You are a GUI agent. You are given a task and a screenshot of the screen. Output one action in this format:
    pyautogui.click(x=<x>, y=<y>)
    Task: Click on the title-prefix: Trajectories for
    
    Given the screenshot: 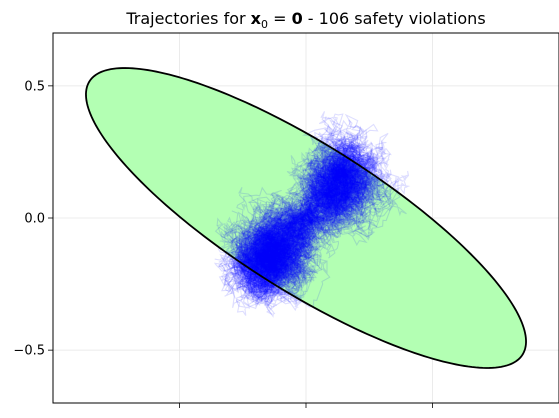 What is the action you would take?
    pyautogui.click(x=187, y=18)
    